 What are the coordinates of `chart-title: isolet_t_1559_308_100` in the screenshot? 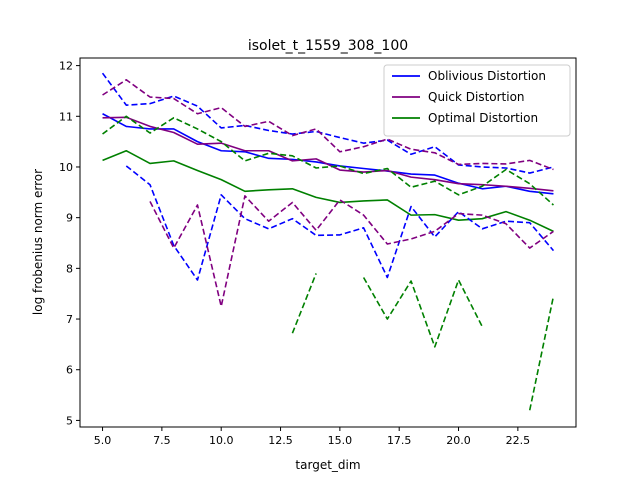 It's located at (328, 46).